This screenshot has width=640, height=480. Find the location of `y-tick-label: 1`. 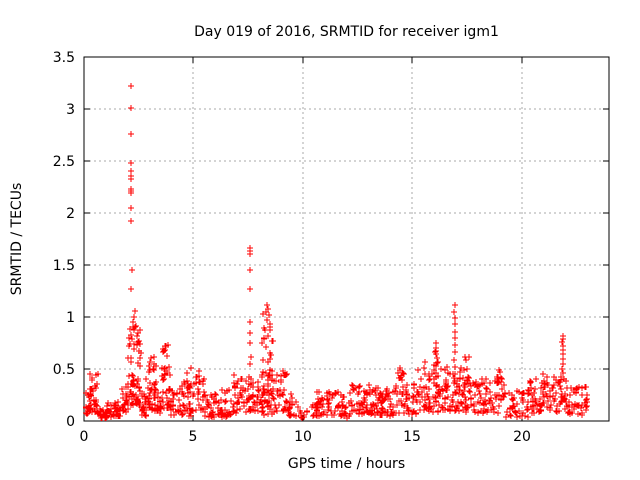

y-tick-label: 1 is located at coordinates (70, 318).